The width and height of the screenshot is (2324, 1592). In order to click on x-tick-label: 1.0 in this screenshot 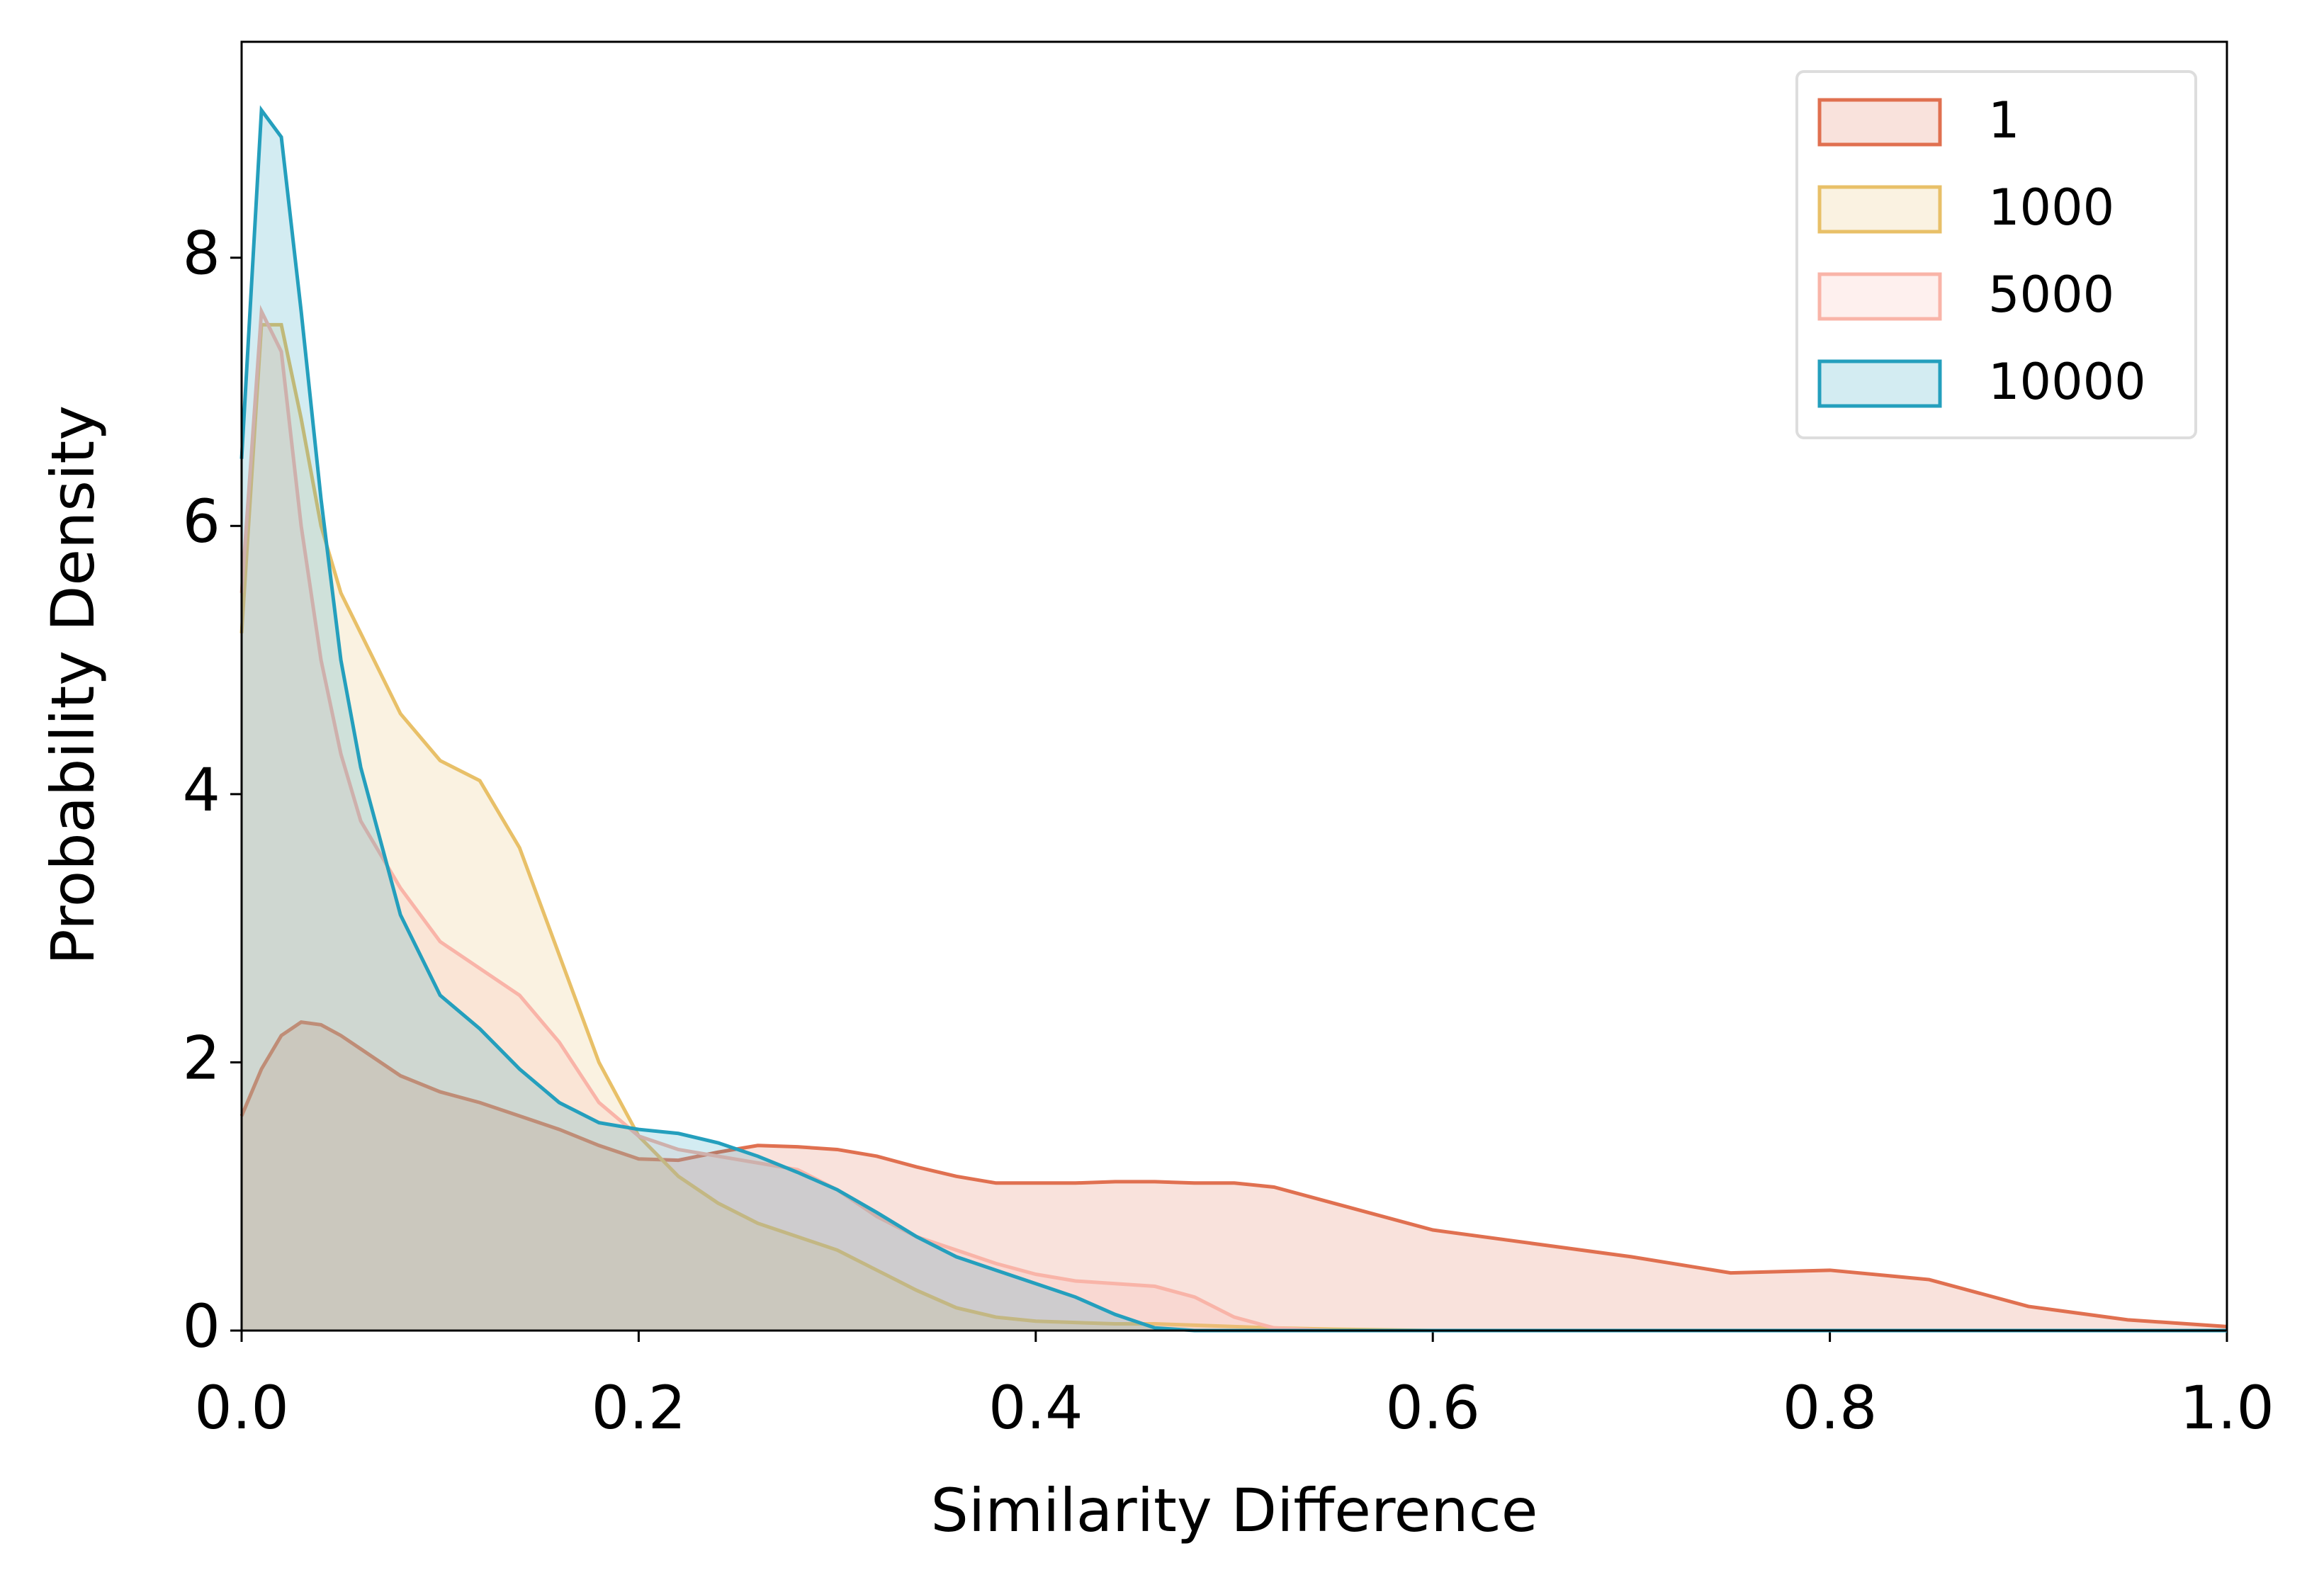, I will do `click(2226, 1408)`.